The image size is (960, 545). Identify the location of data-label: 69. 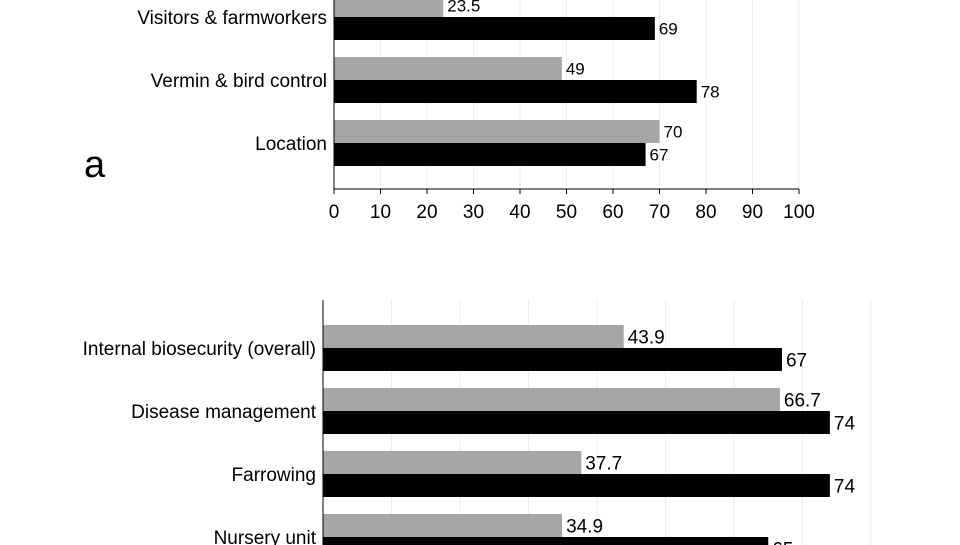
(668, 29).